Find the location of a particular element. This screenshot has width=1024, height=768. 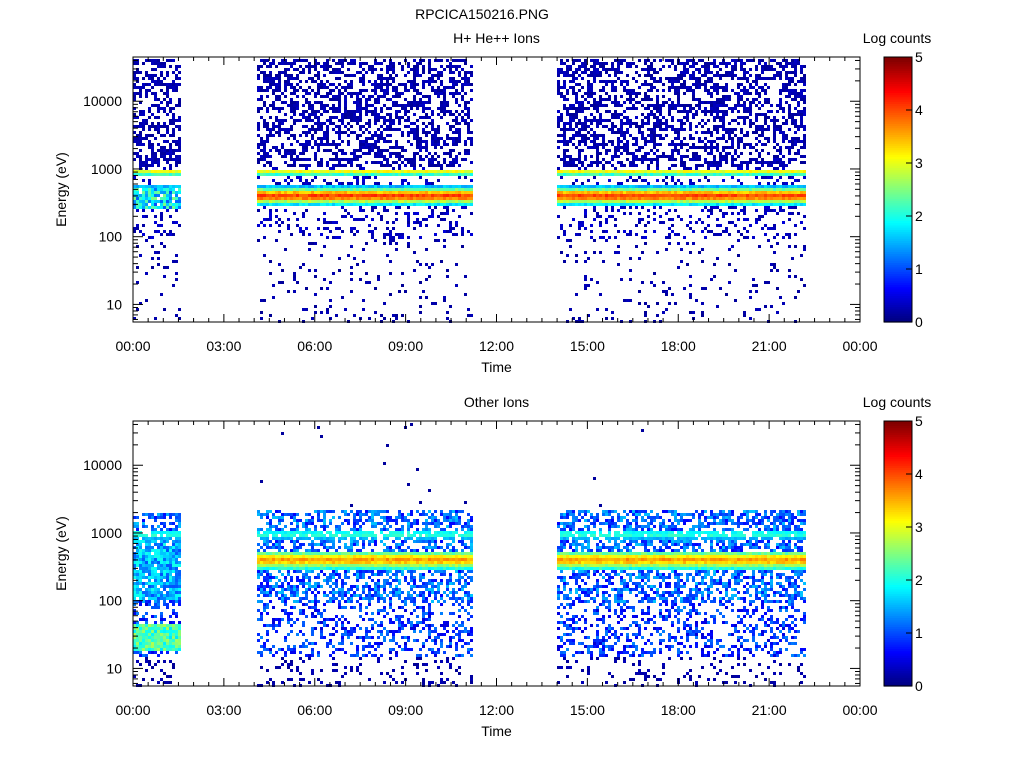

panel-title: Other Ions is located at coordinates (496, 402).